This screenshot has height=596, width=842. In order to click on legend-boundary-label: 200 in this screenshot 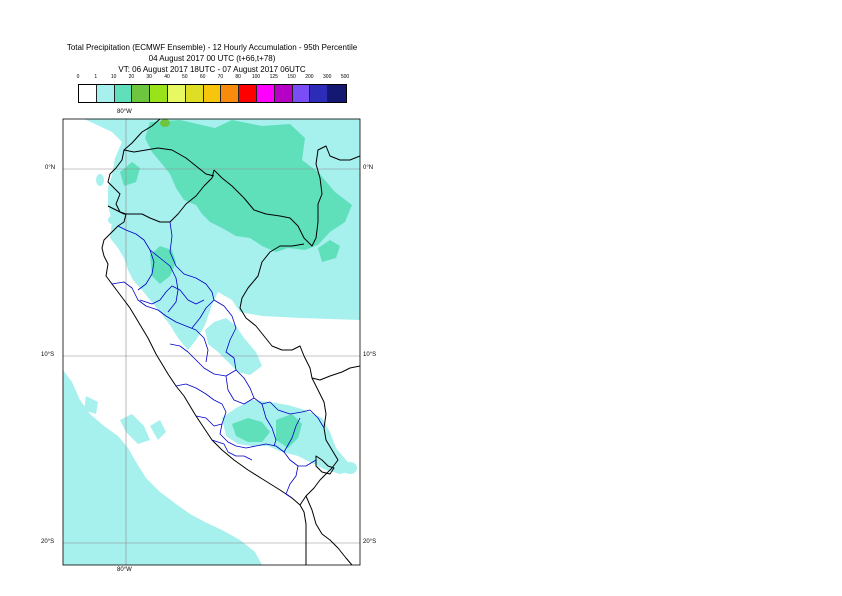, I will do `click(309, 77)`.